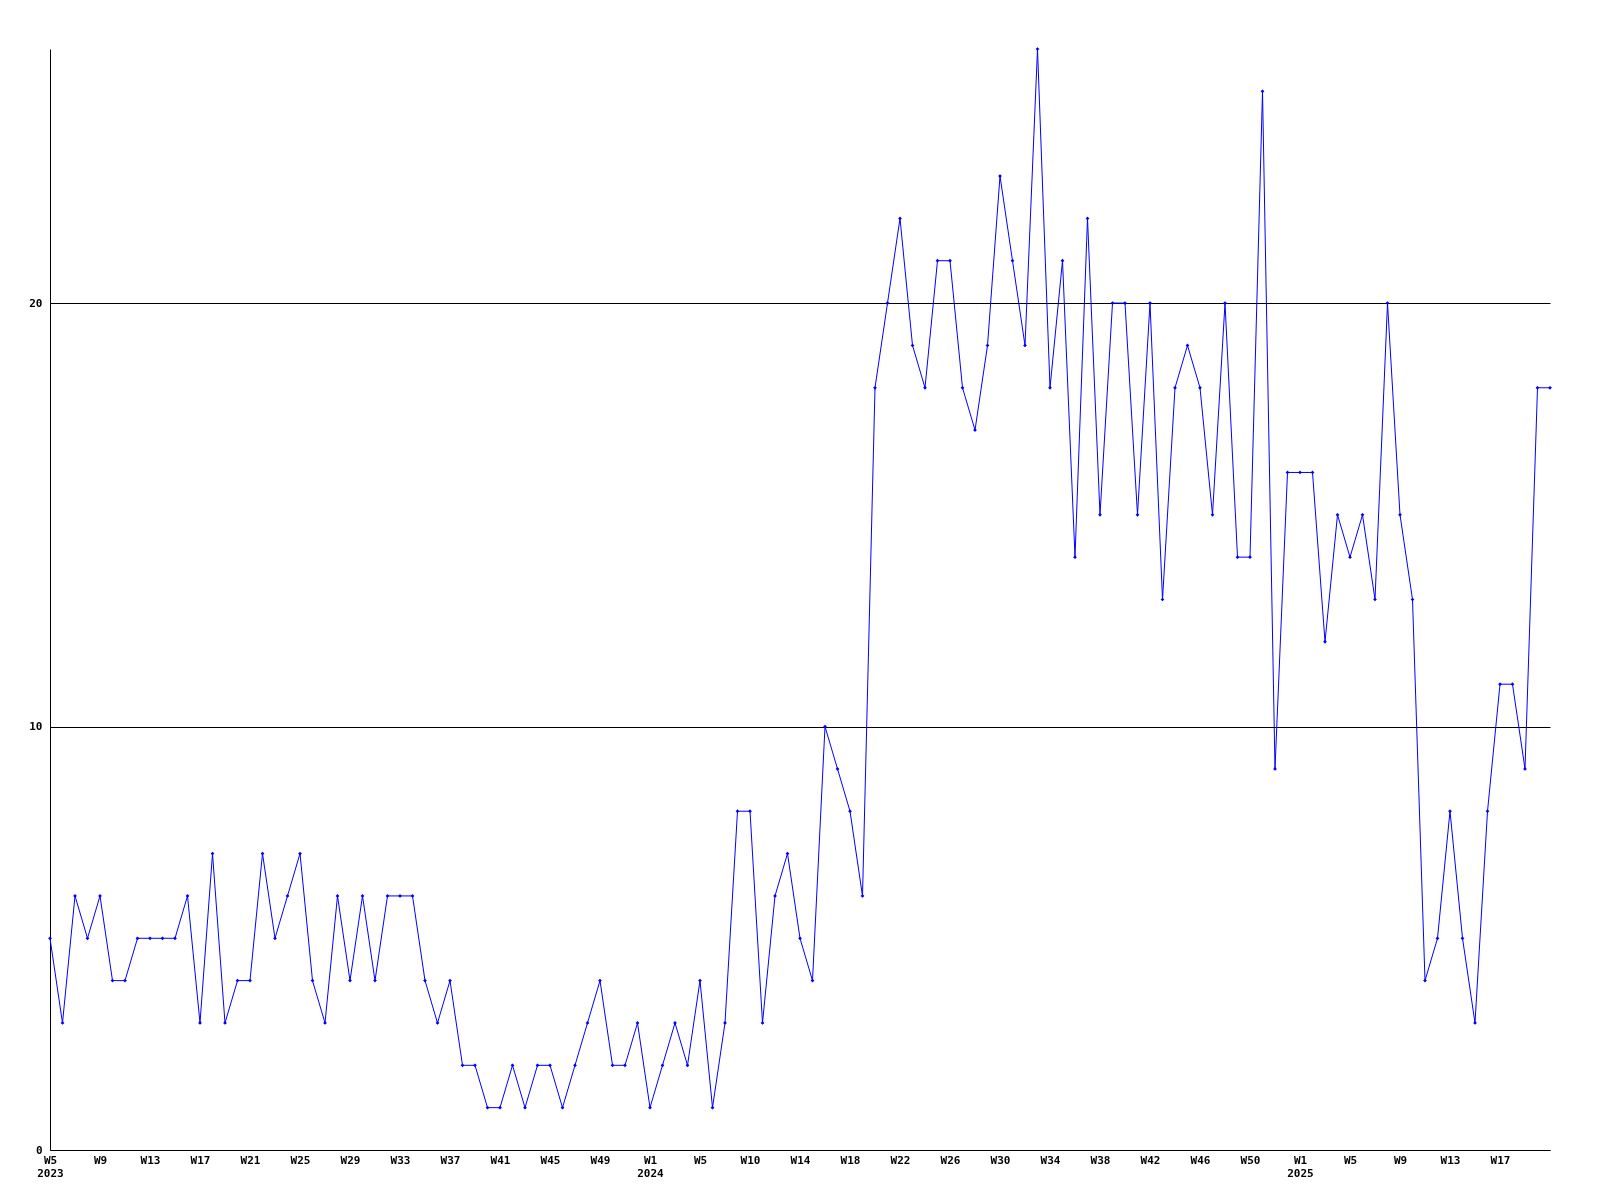 The width and height of the screenshot is (1600, 1200). I want to click on x-tick-label: W21, so click(250, 1160).